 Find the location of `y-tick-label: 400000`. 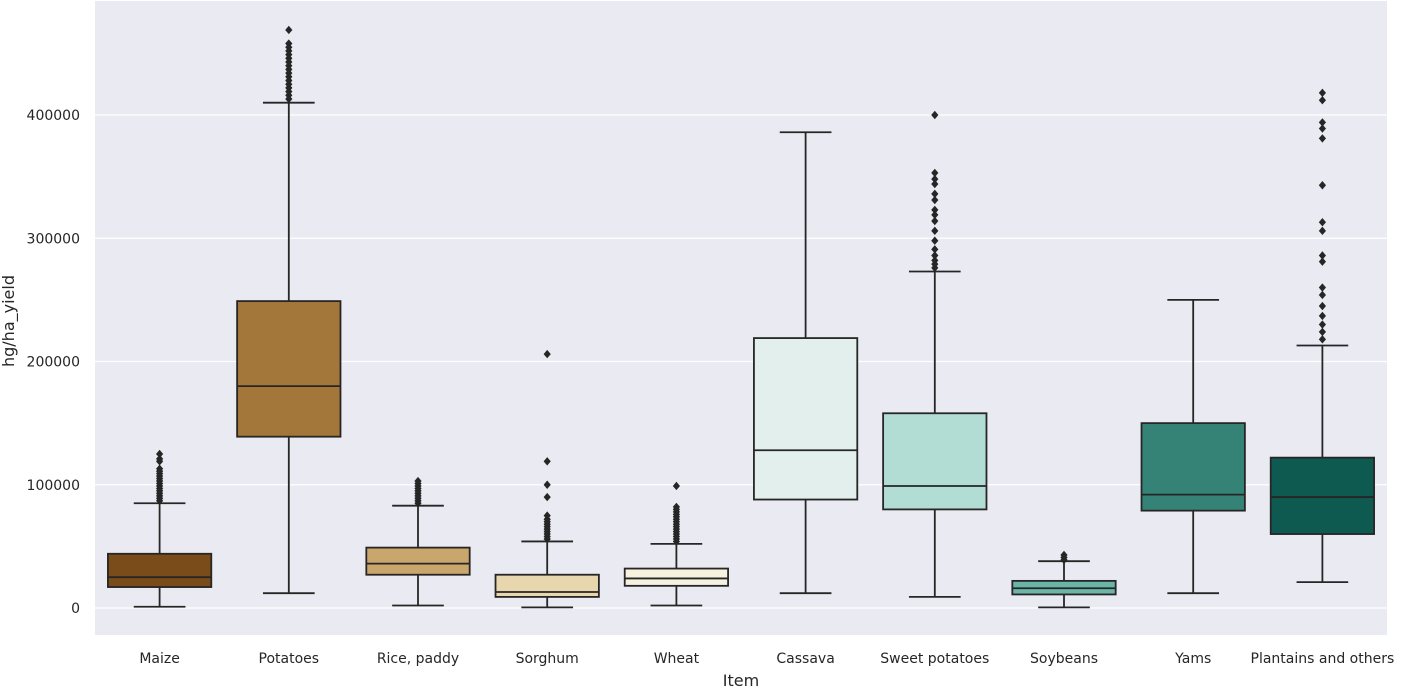

y-tick-label: 400000 is located at coordinates (53, 116).